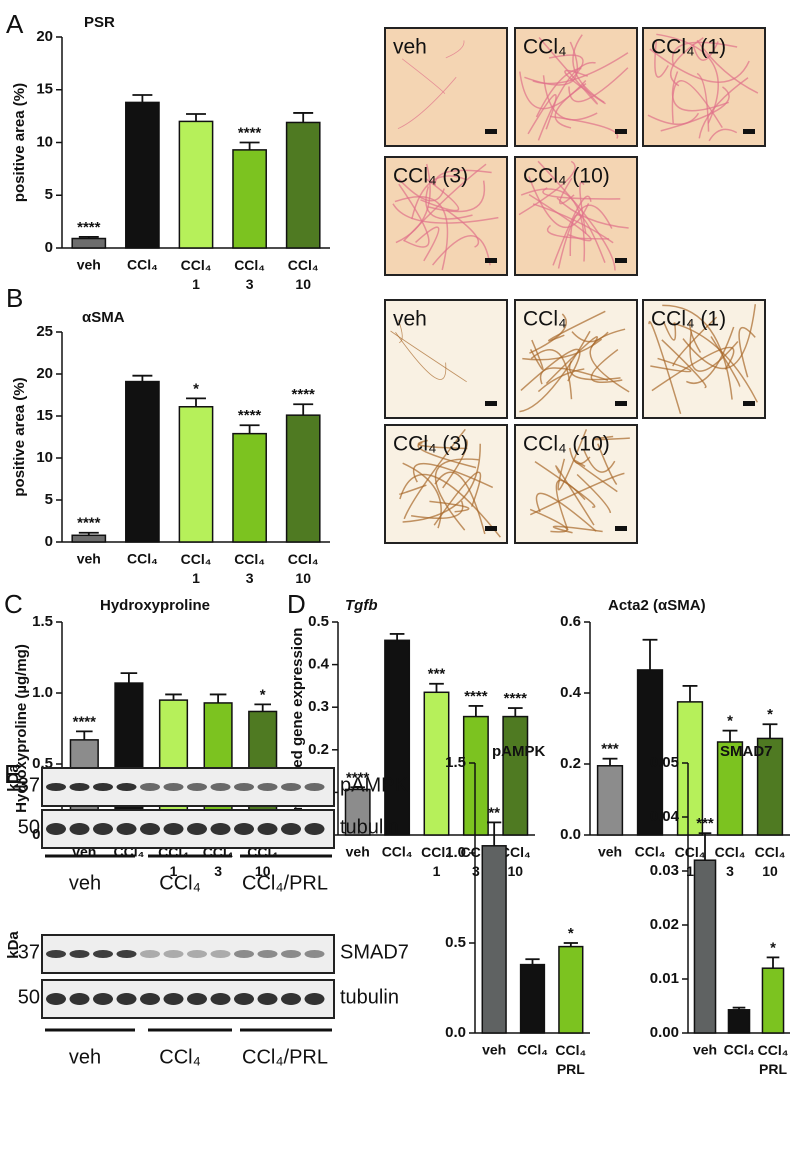 This screenshot has width=793, height=1173. Describe the element at coordinates (318, 706) in the screenshot. I see `y-tick-label: 0.3` at that location.